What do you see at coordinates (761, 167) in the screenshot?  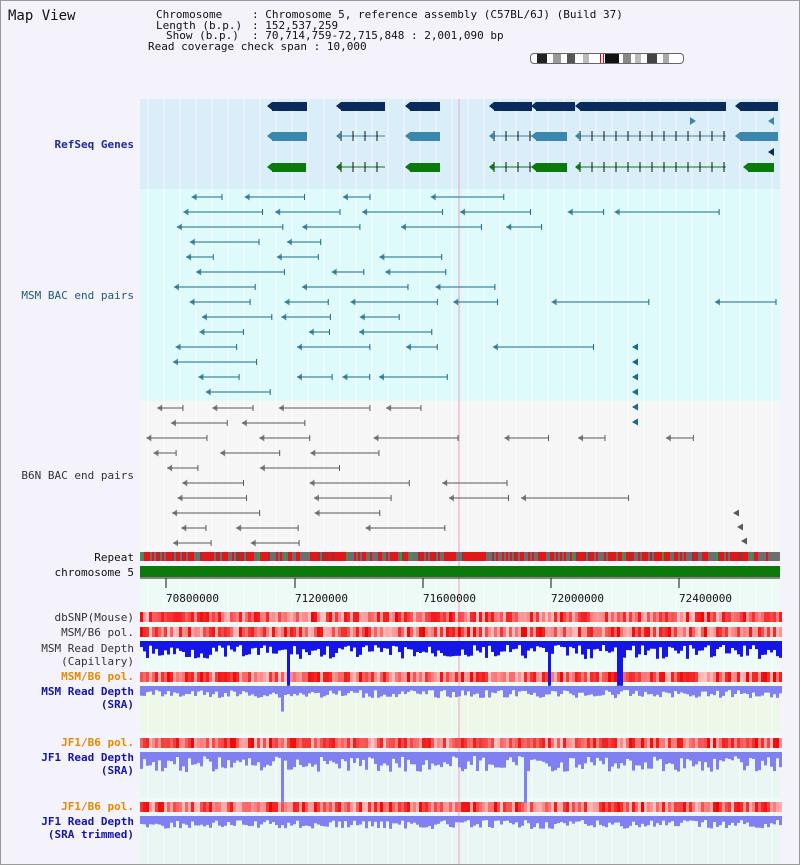 I see `gene-exon` at bounding box center [761, 167].